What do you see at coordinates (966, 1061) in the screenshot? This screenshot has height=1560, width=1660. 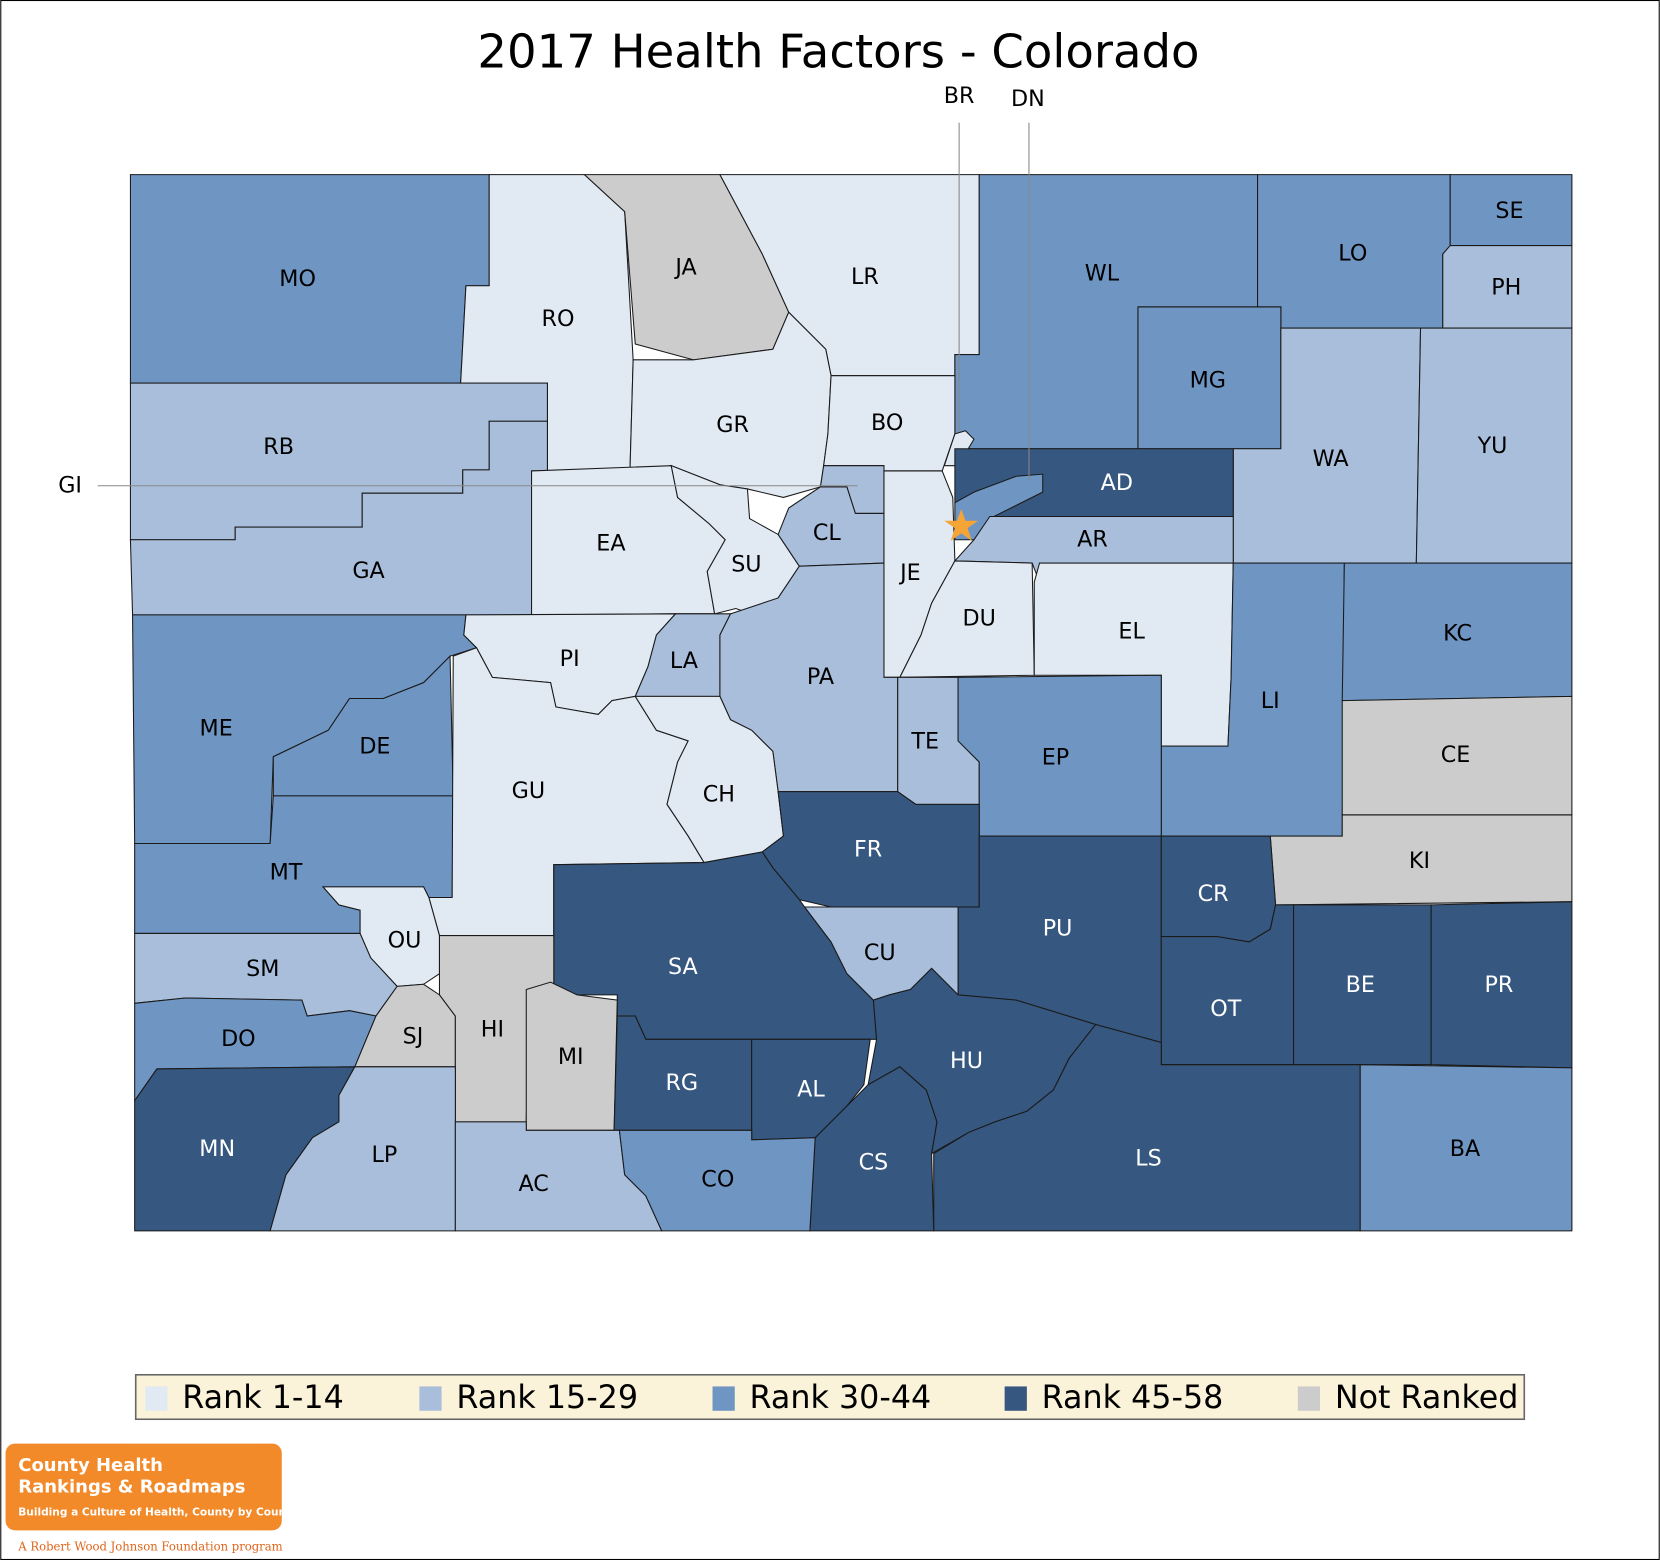 I see `county-label-hu: HU` at bounding box center [966, 1061].